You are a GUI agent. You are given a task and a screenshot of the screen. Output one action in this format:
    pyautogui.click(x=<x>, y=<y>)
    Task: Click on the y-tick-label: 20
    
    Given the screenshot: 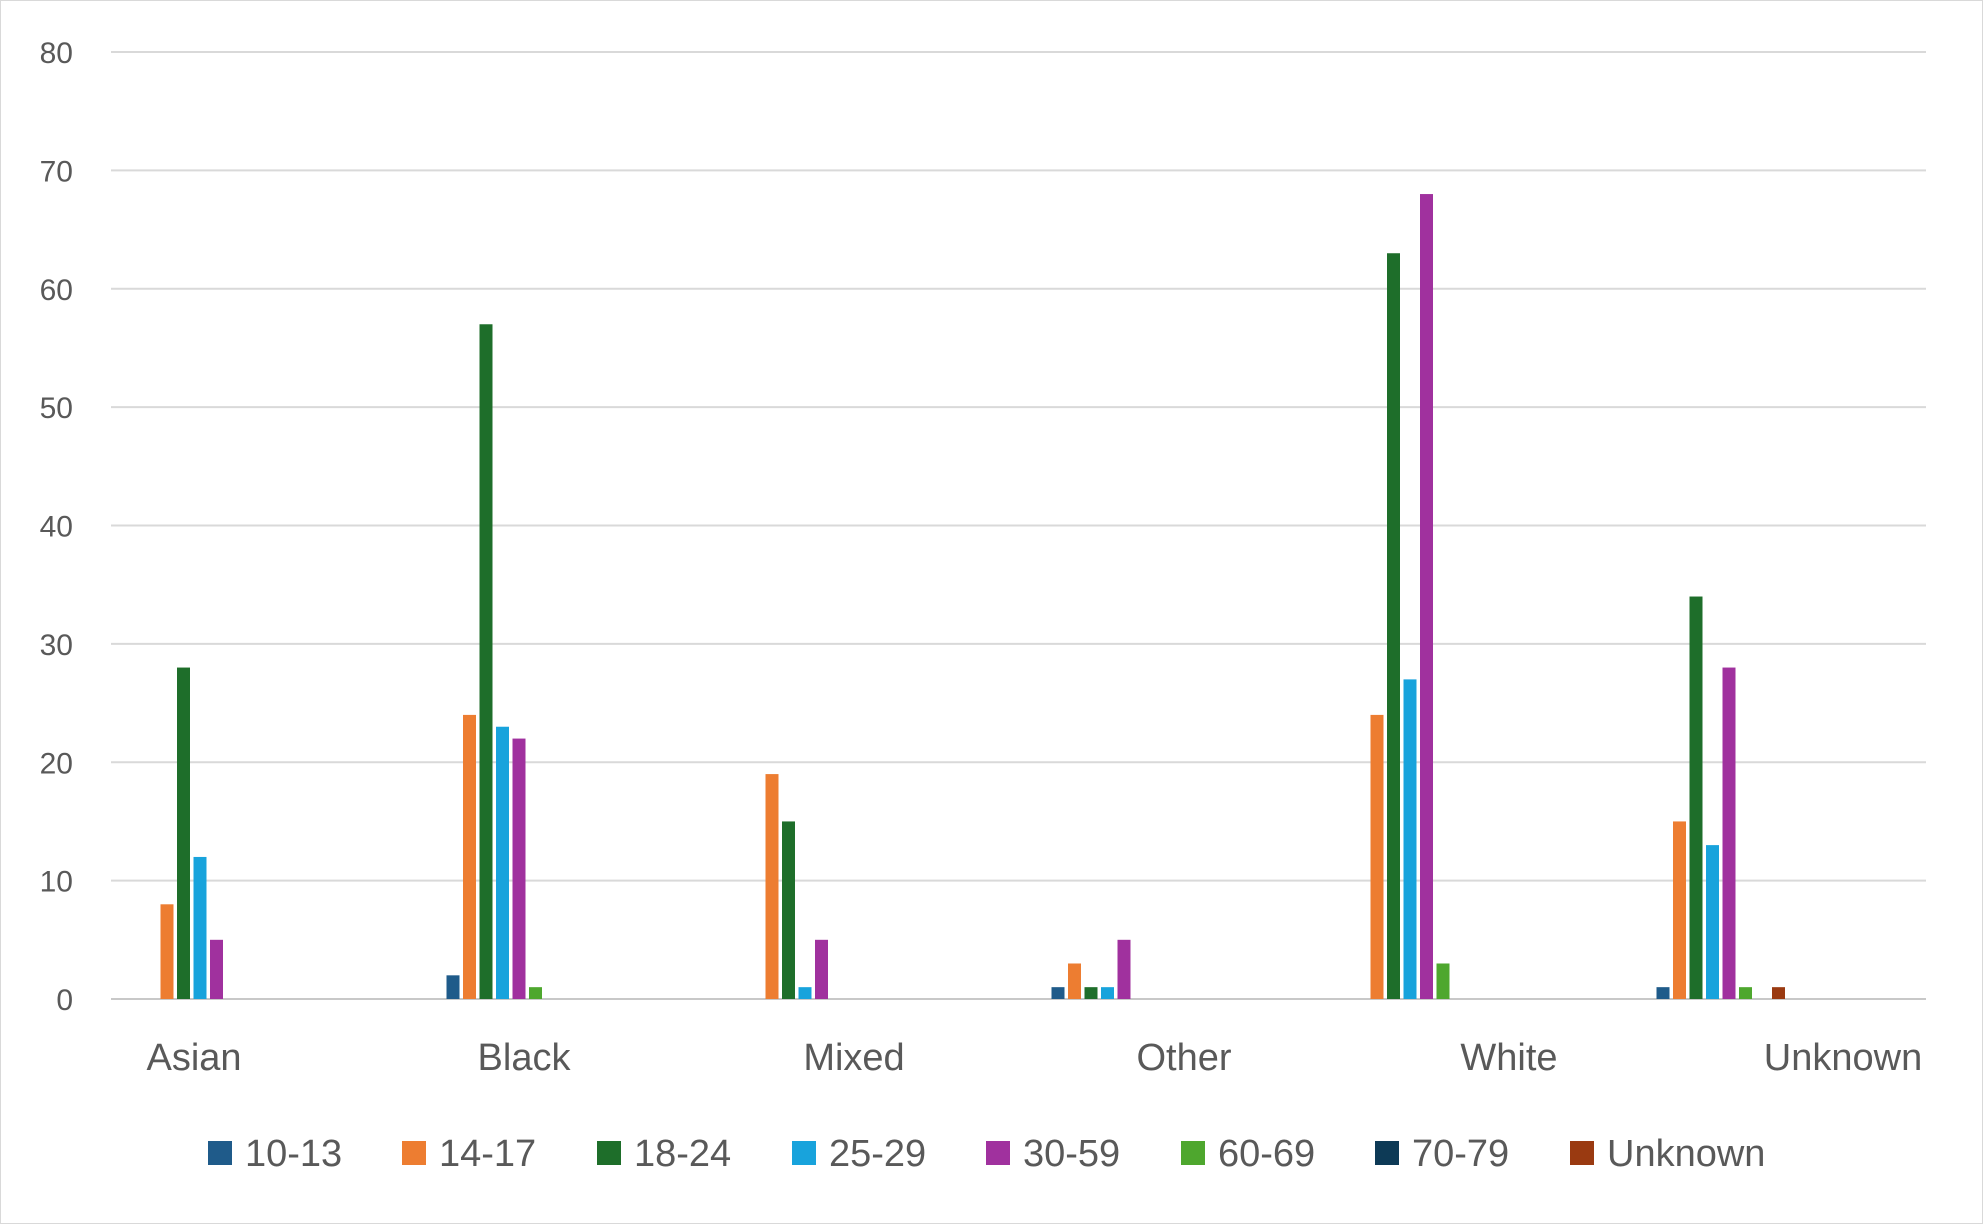 What is the action you would take?
    pyautogui.click(x=56, y=763)
    